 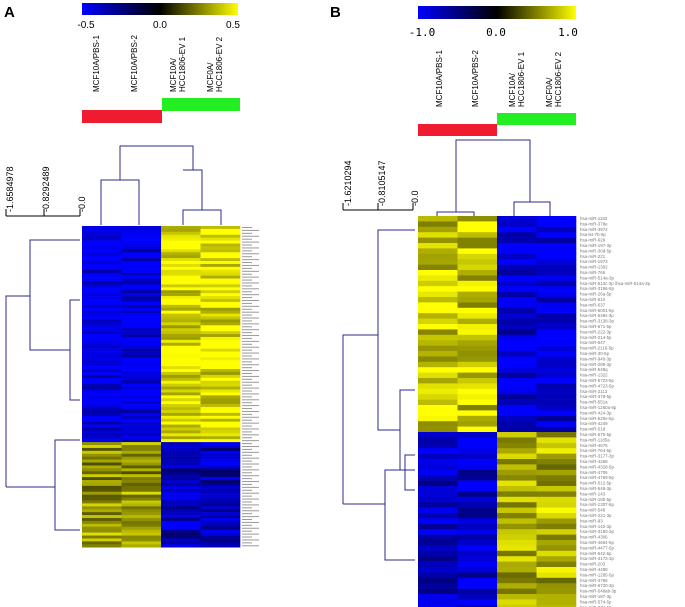 What do you see at coordinates (161, 387) in the screenshot?
I see `panel-a-heatmap` at bounding box center [161, 387].